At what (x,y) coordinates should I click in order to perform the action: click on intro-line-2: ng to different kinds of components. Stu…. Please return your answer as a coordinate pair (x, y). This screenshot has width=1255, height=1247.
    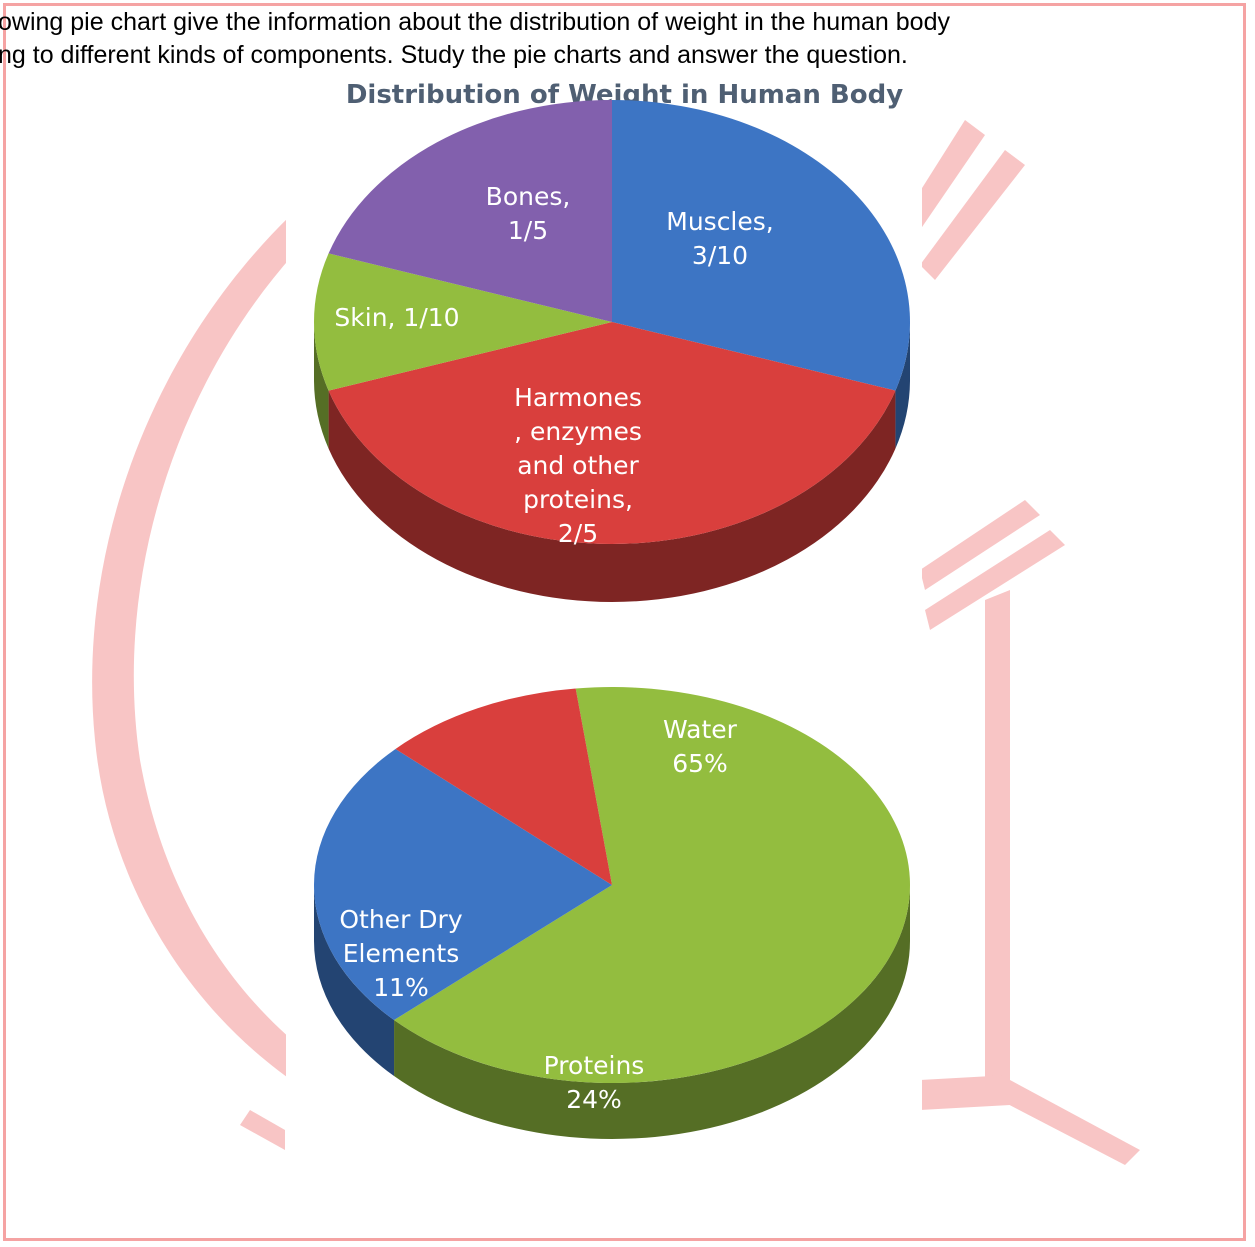
    Looking at the image, I should click on (454, 55).